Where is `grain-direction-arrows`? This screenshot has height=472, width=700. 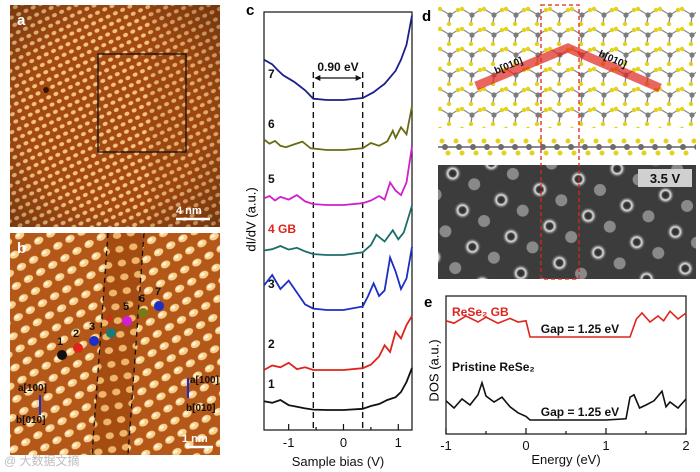 grain-direction-arrows is located at coordinates (568, 68).